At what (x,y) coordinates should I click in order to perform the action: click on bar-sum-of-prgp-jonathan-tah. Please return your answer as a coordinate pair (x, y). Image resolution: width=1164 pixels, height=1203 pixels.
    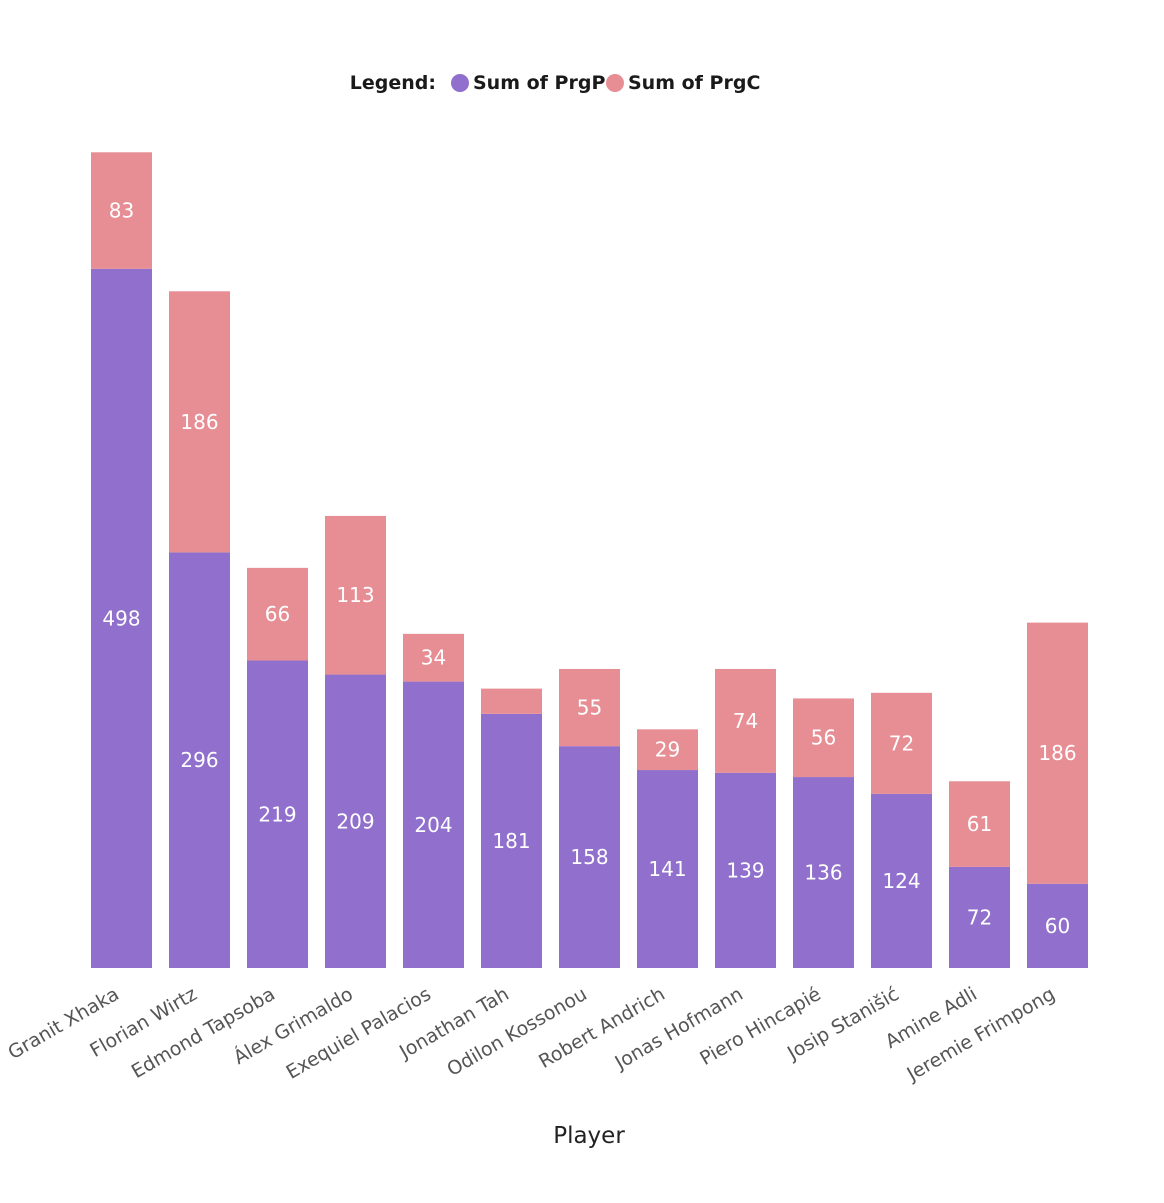
    Looking at the image, I should click on (511, 840).